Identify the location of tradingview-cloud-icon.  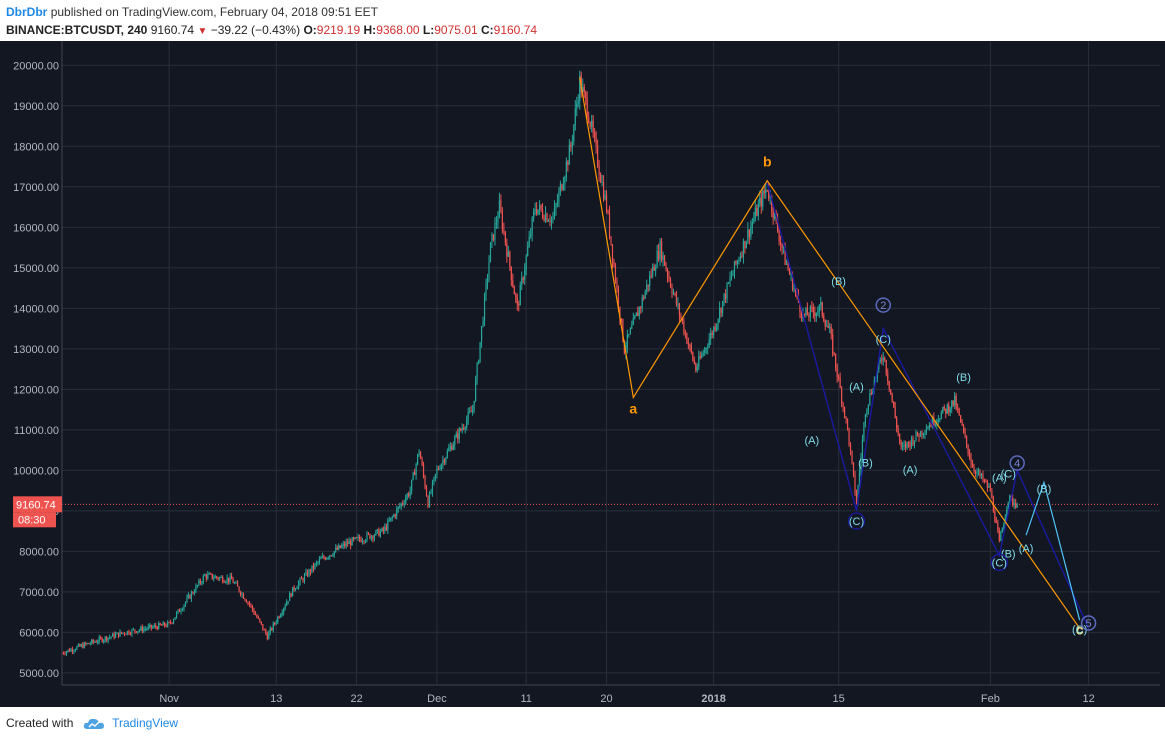
(94, 725).